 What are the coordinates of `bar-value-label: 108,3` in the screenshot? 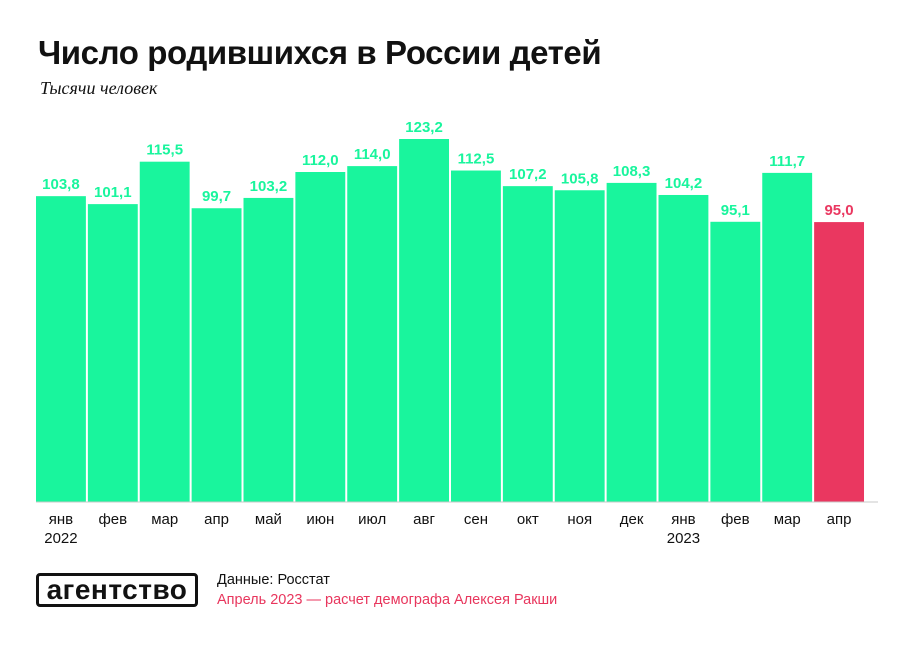 It's located at (632, 171).